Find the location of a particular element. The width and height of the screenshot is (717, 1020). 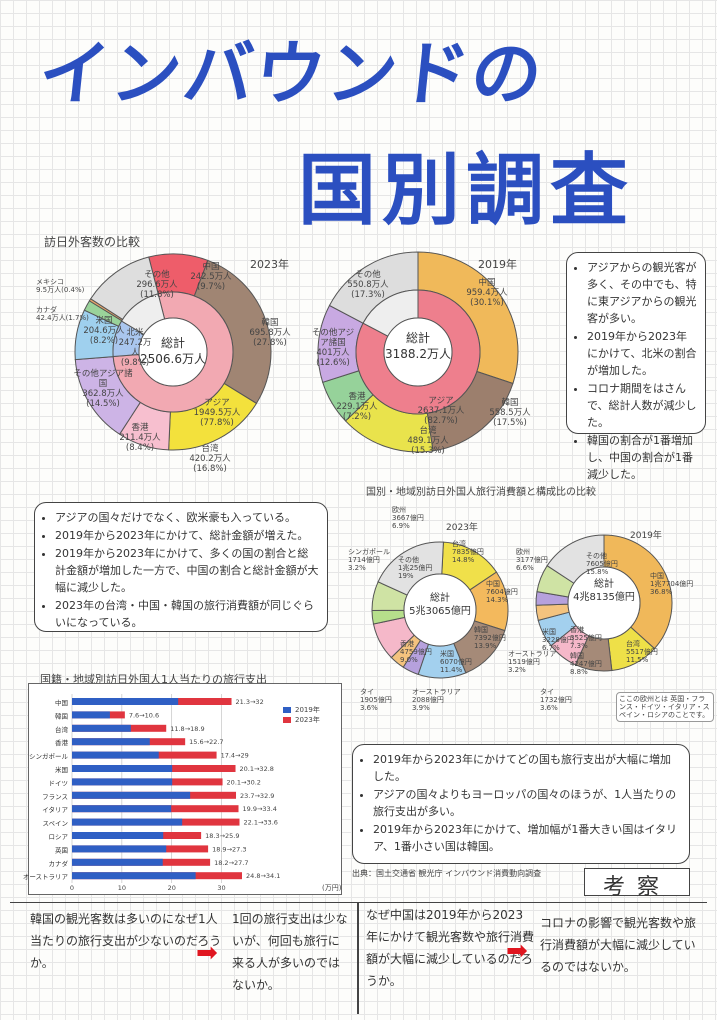

visitors-note: コロナ期間をはさんで、総計人数が減少した。 is located at coordinates (642, 405).